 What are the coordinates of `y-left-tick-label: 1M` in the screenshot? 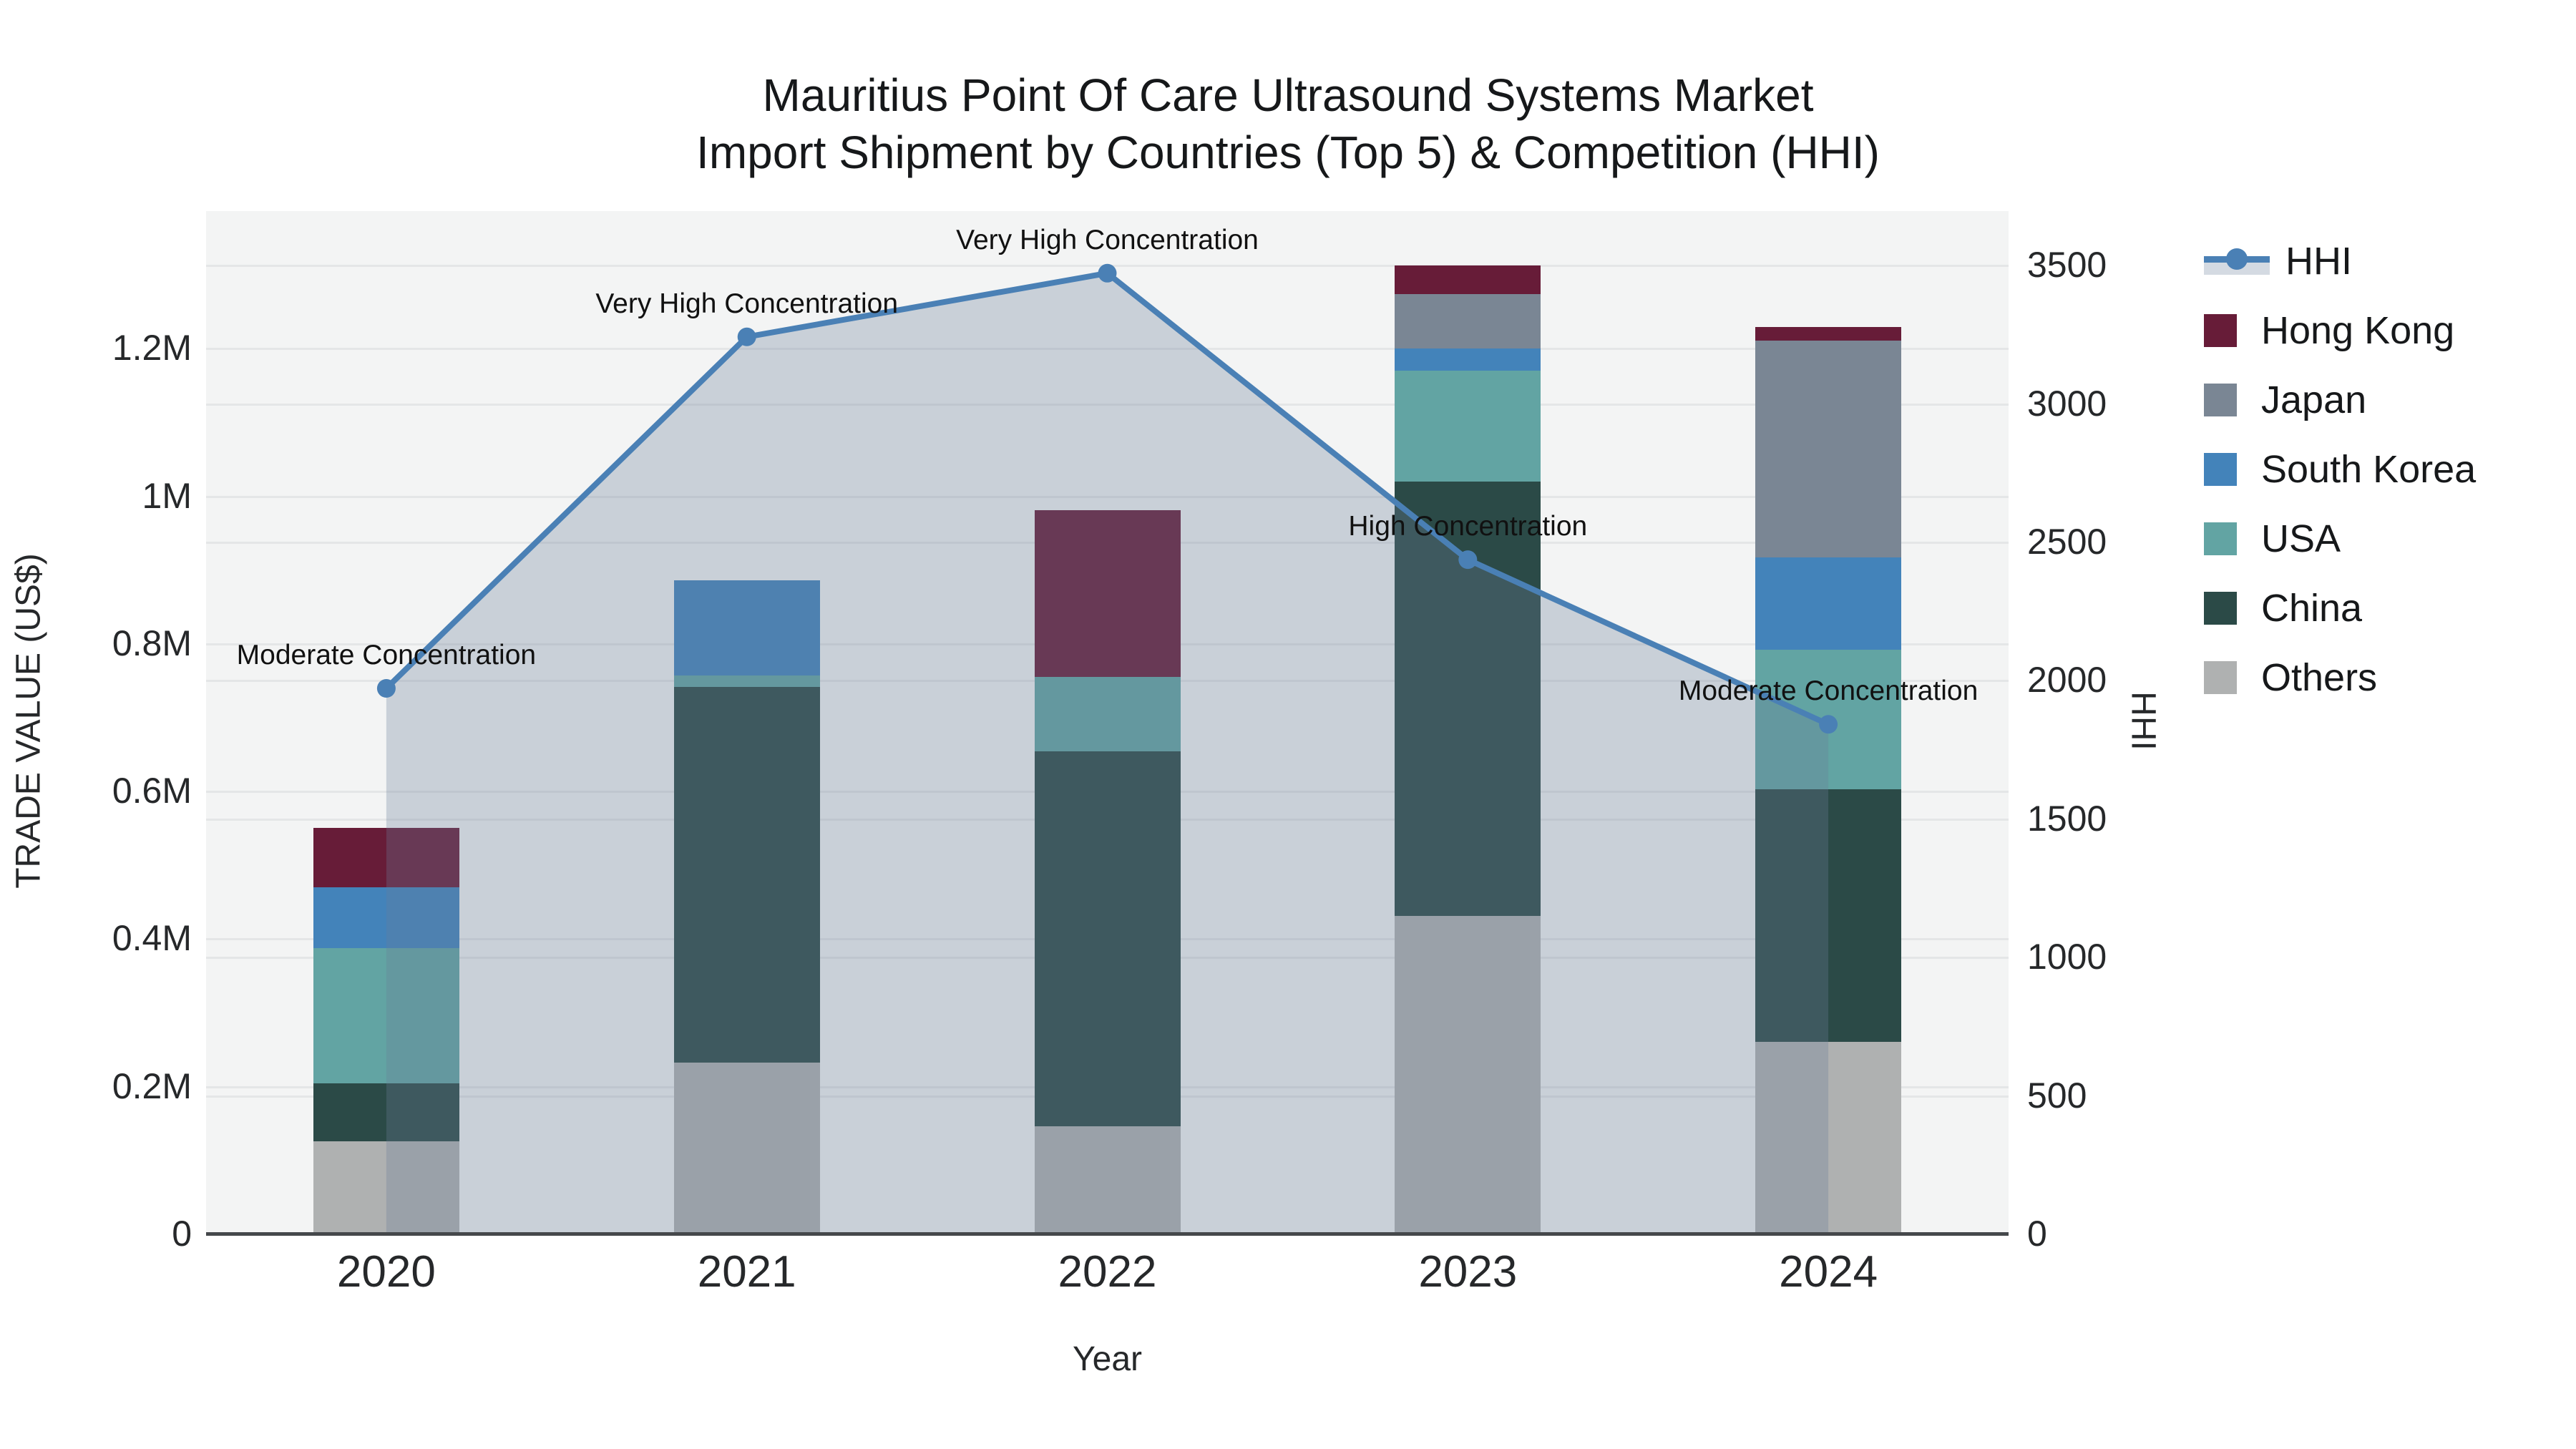 It's located at (167, 495).